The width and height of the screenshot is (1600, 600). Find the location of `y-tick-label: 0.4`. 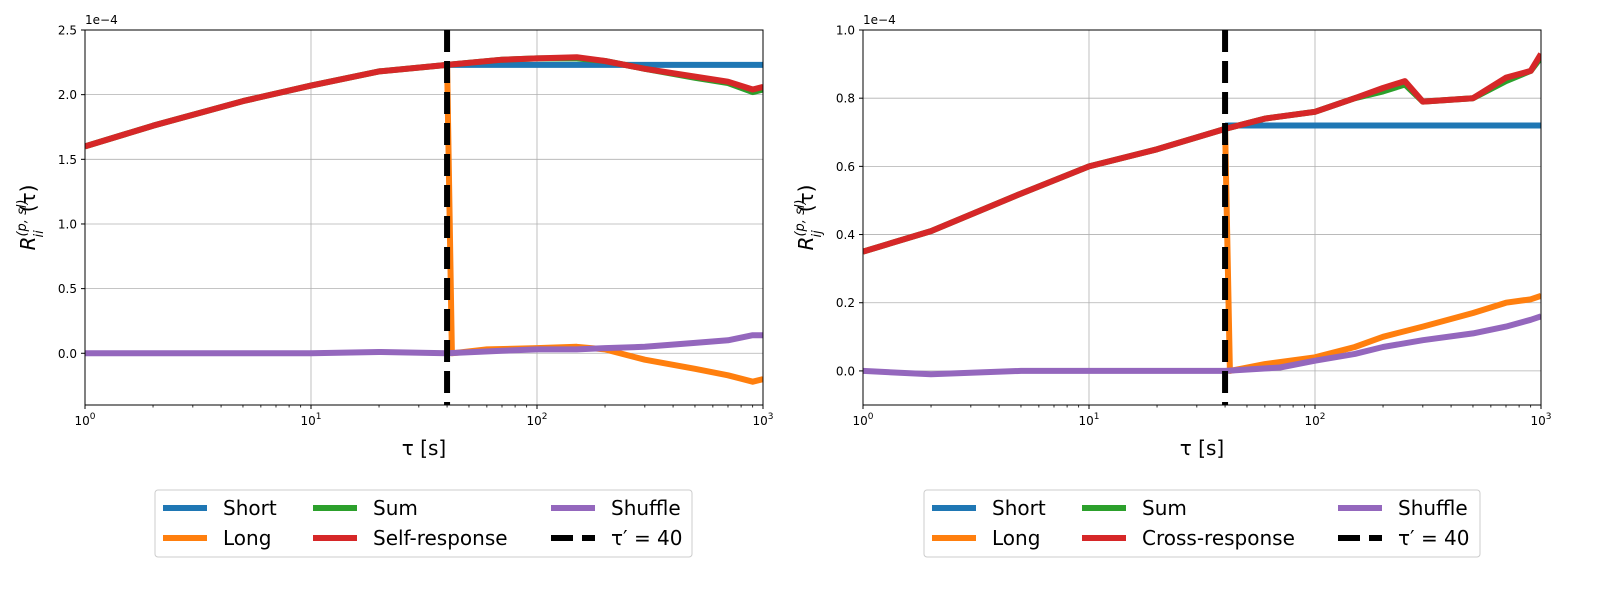

y-tick-label: 0.4 is located at coordinates (845, 235).